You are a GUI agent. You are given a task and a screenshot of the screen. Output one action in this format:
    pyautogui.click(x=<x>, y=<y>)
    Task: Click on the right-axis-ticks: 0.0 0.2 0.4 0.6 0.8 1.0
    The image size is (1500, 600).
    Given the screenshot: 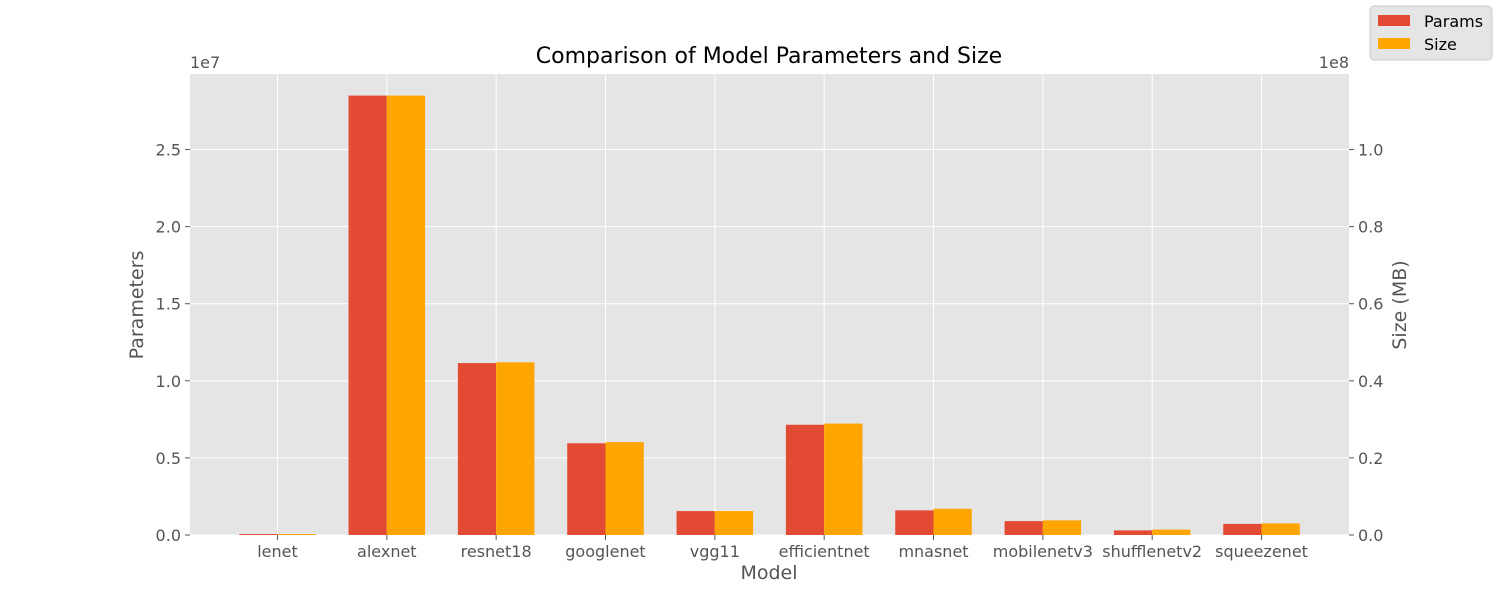 What is the action you would take?
    pyautogui.click(x=1366, y=343)
    